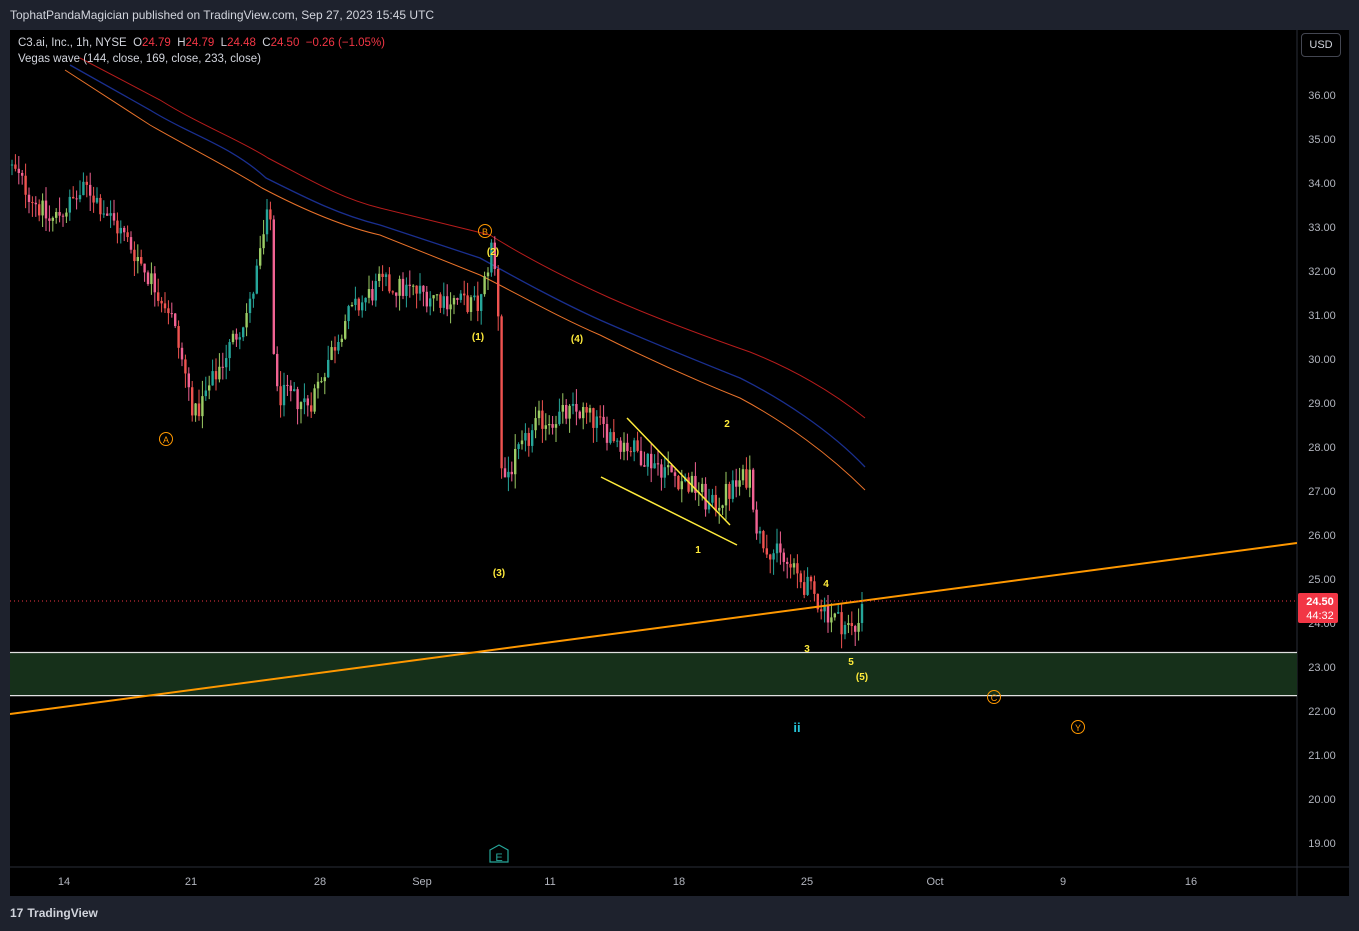 The image size is (1359, 931). Describe the element at coordinates (678, 471) in the screenshot. I see `wedge-upper-line` at that location.